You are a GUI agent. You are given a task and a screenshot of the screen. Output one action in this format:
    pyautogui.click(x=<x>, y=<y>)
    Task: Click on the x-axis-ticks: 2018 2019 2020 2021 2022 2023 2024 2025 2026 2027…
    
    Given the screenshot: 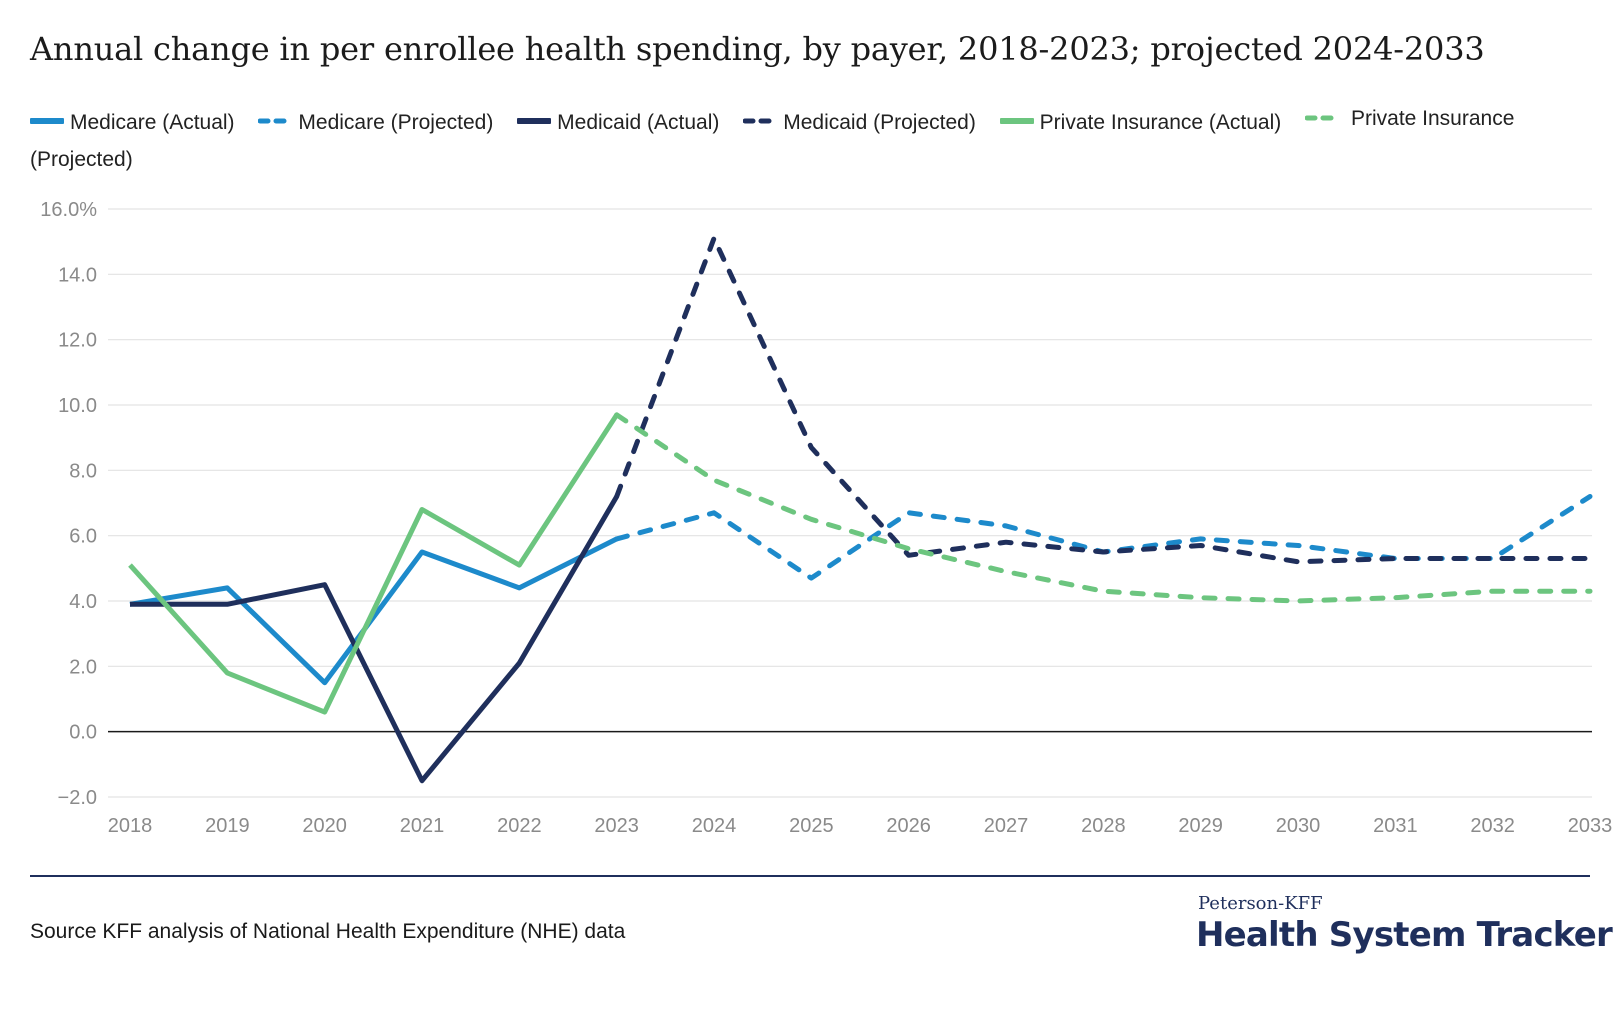 What is the action you would take?
    pyautogui.click(x=860, y=826)
    